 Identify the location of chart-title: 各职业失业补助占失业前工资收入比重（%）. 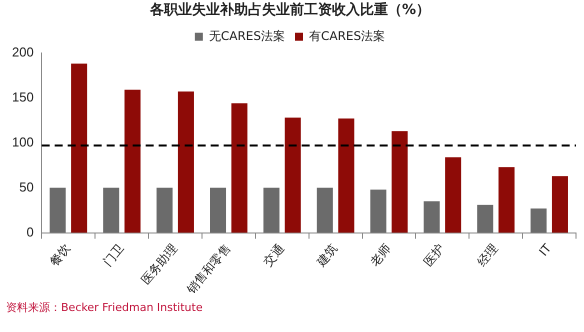
(289, 9).